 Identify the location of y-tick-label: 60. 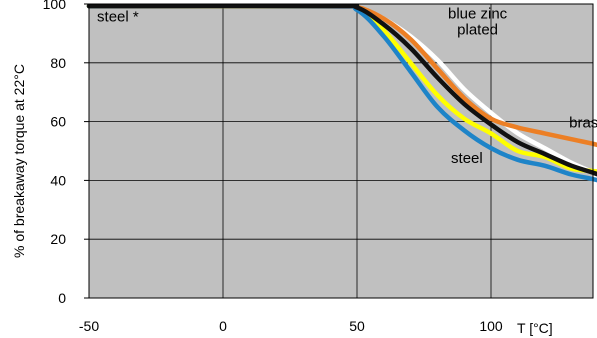
(58, 122).